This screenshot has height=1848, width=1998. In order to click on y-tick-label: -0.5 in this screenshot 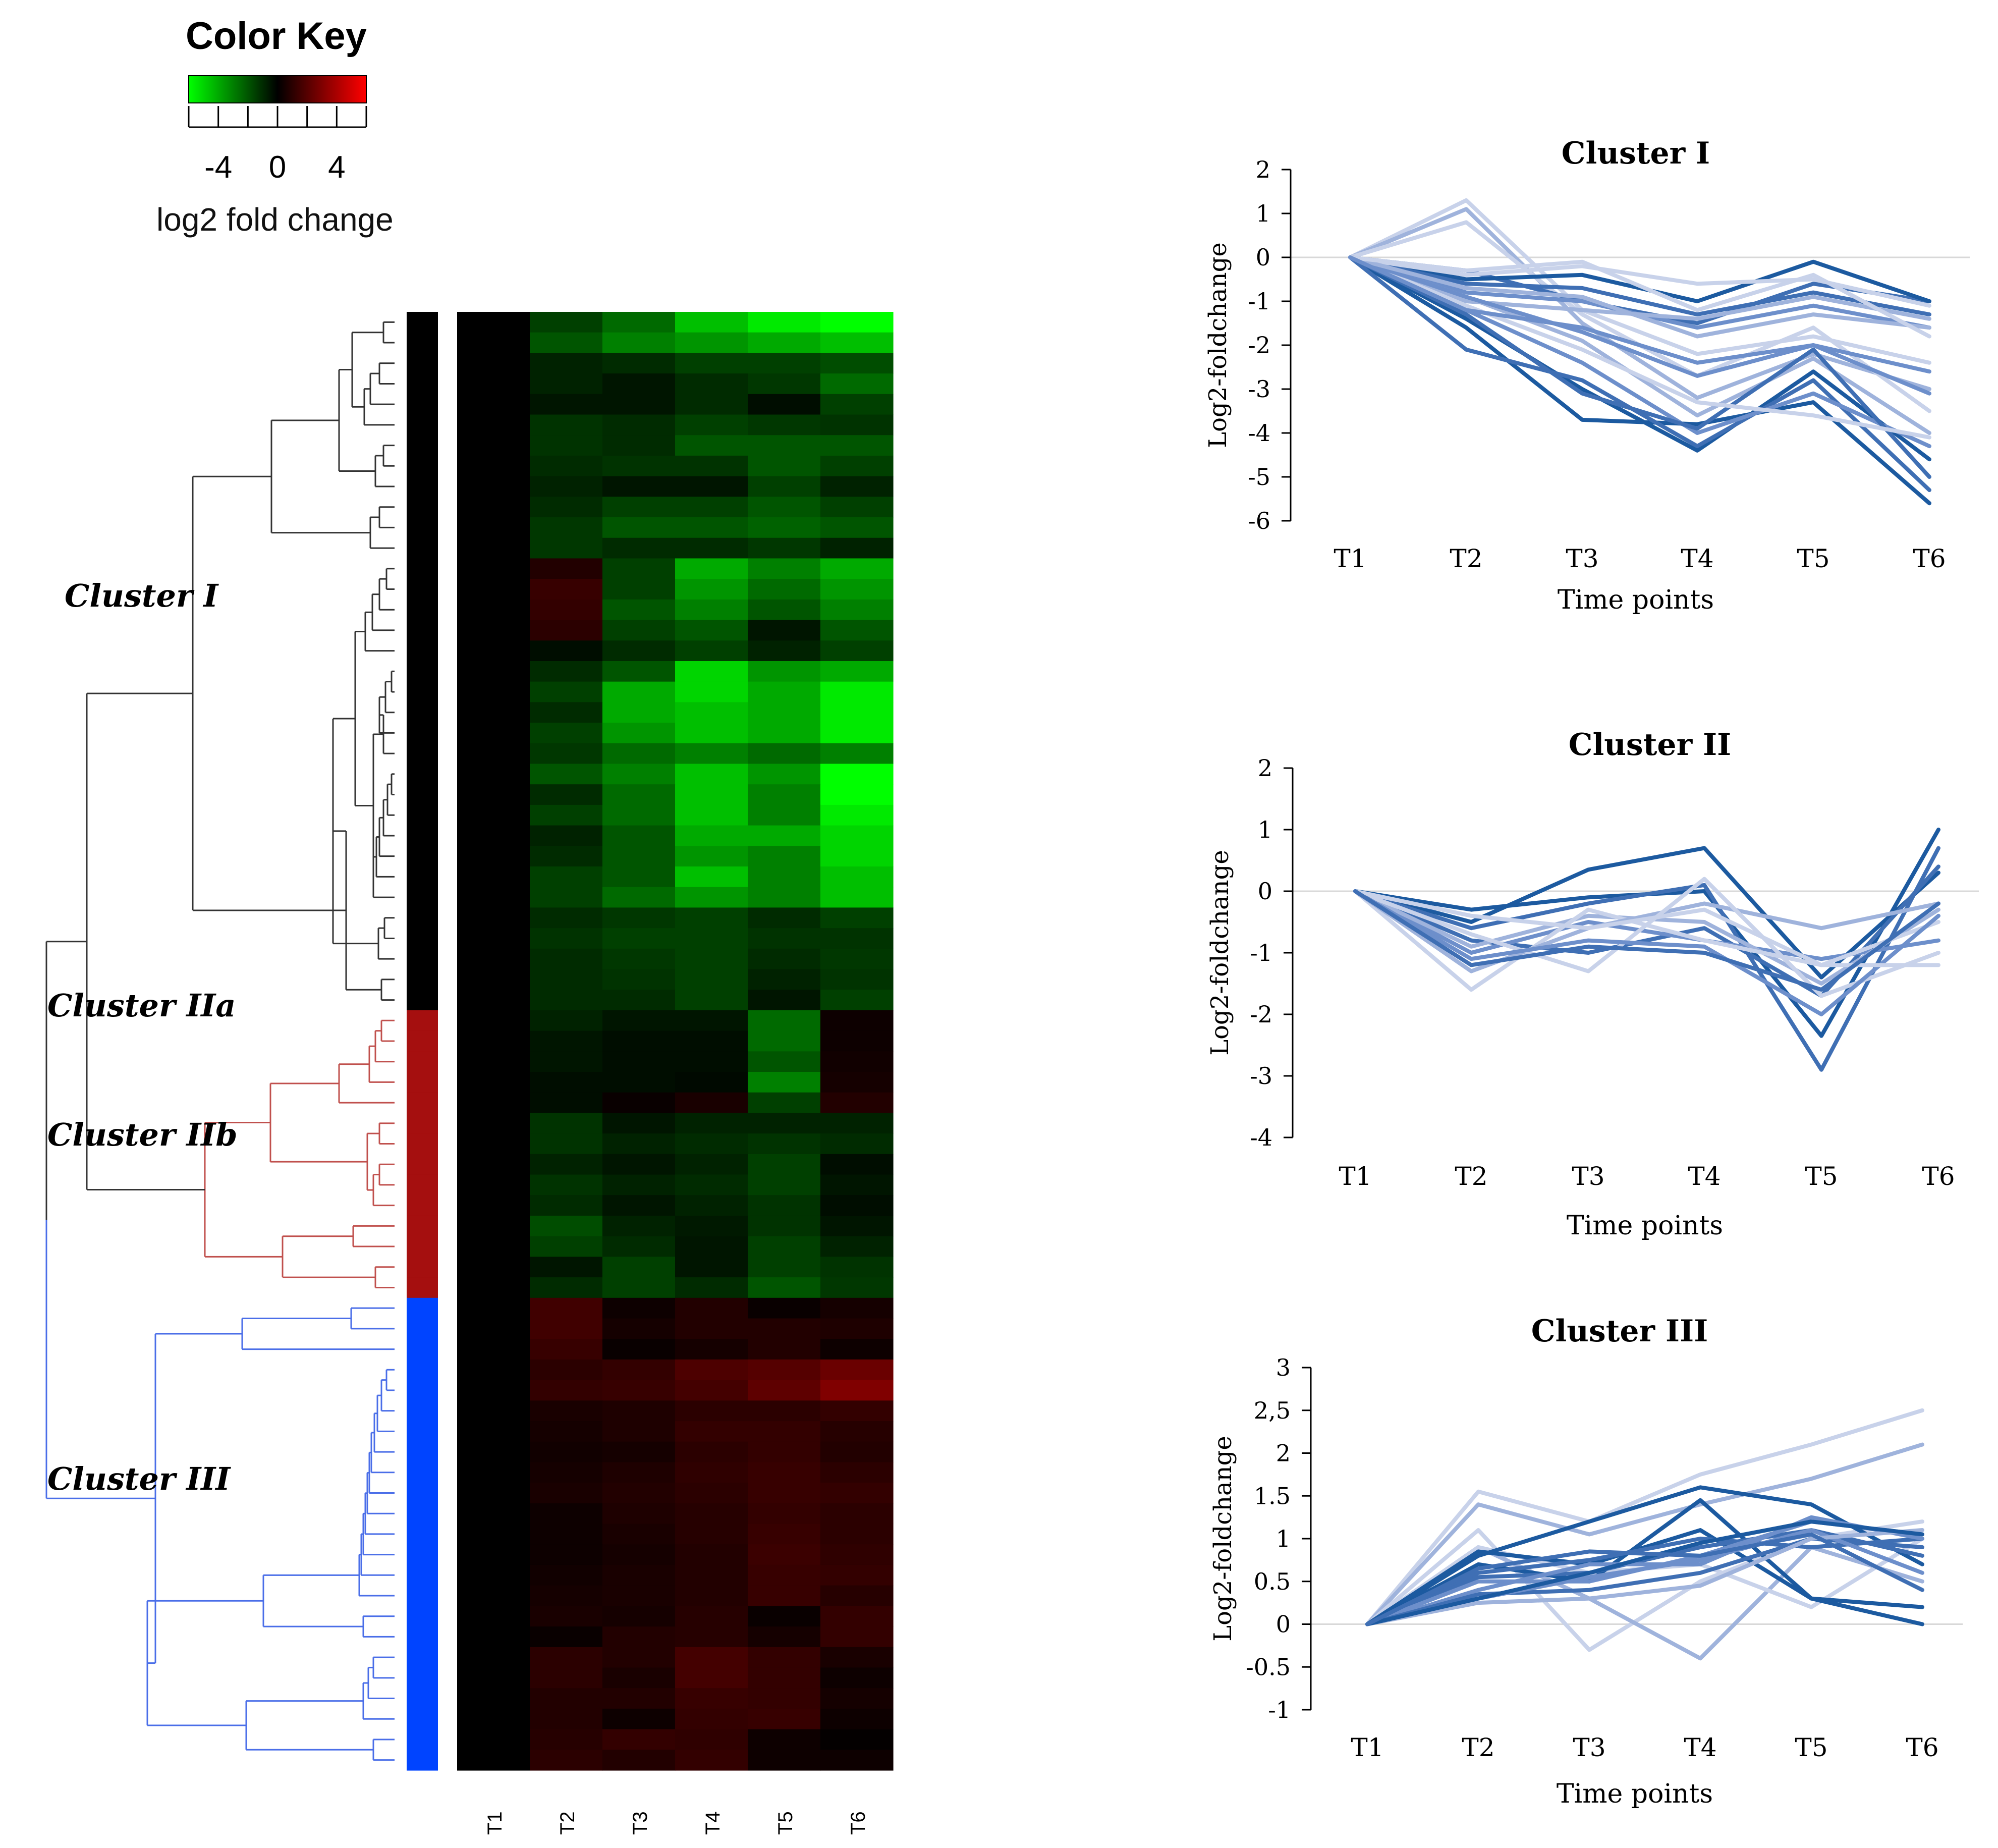, I will do `click(1268, 1666)`.